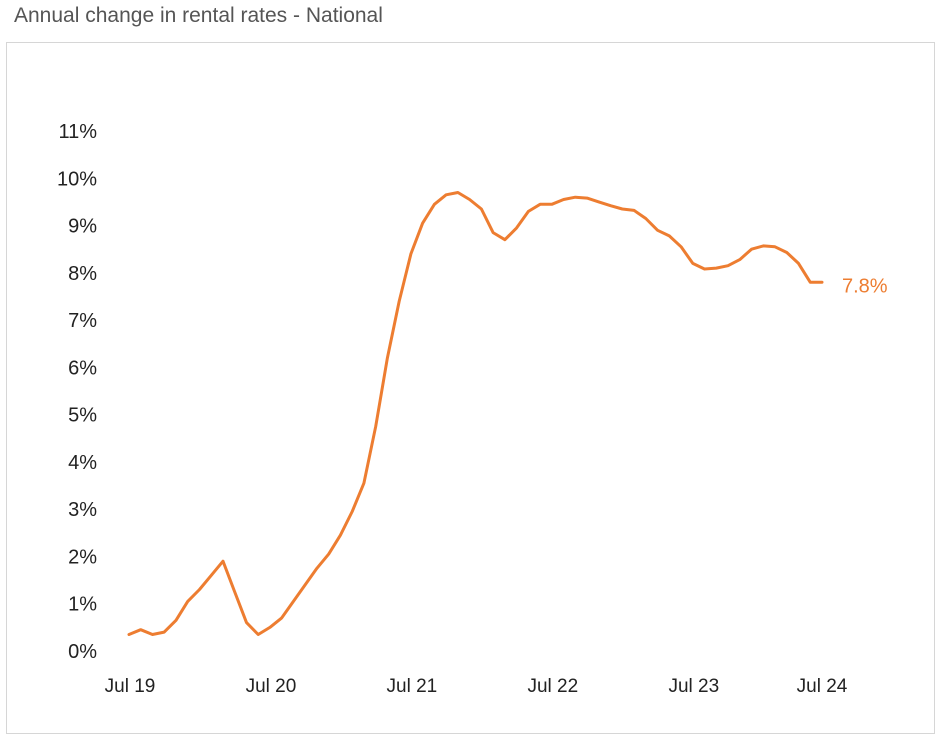 Image resolution: width=942 pixels, height=738 pixels. I want to click on y-tick-label: 6%, so click(82, 368).